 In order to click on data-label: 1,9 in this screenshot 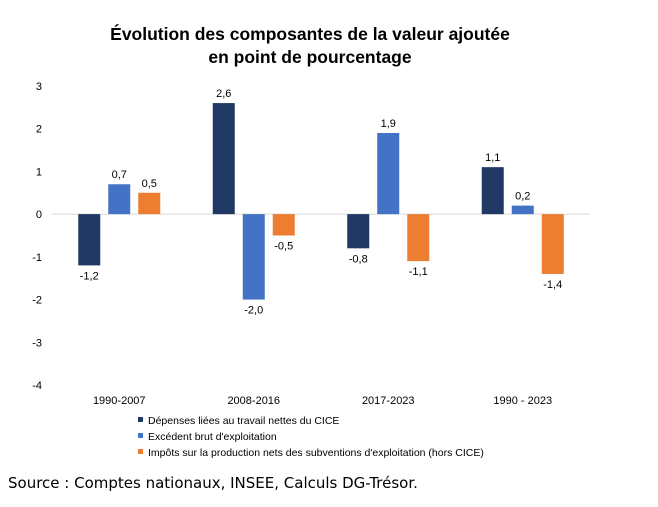, I will do `click(388, 124)`.